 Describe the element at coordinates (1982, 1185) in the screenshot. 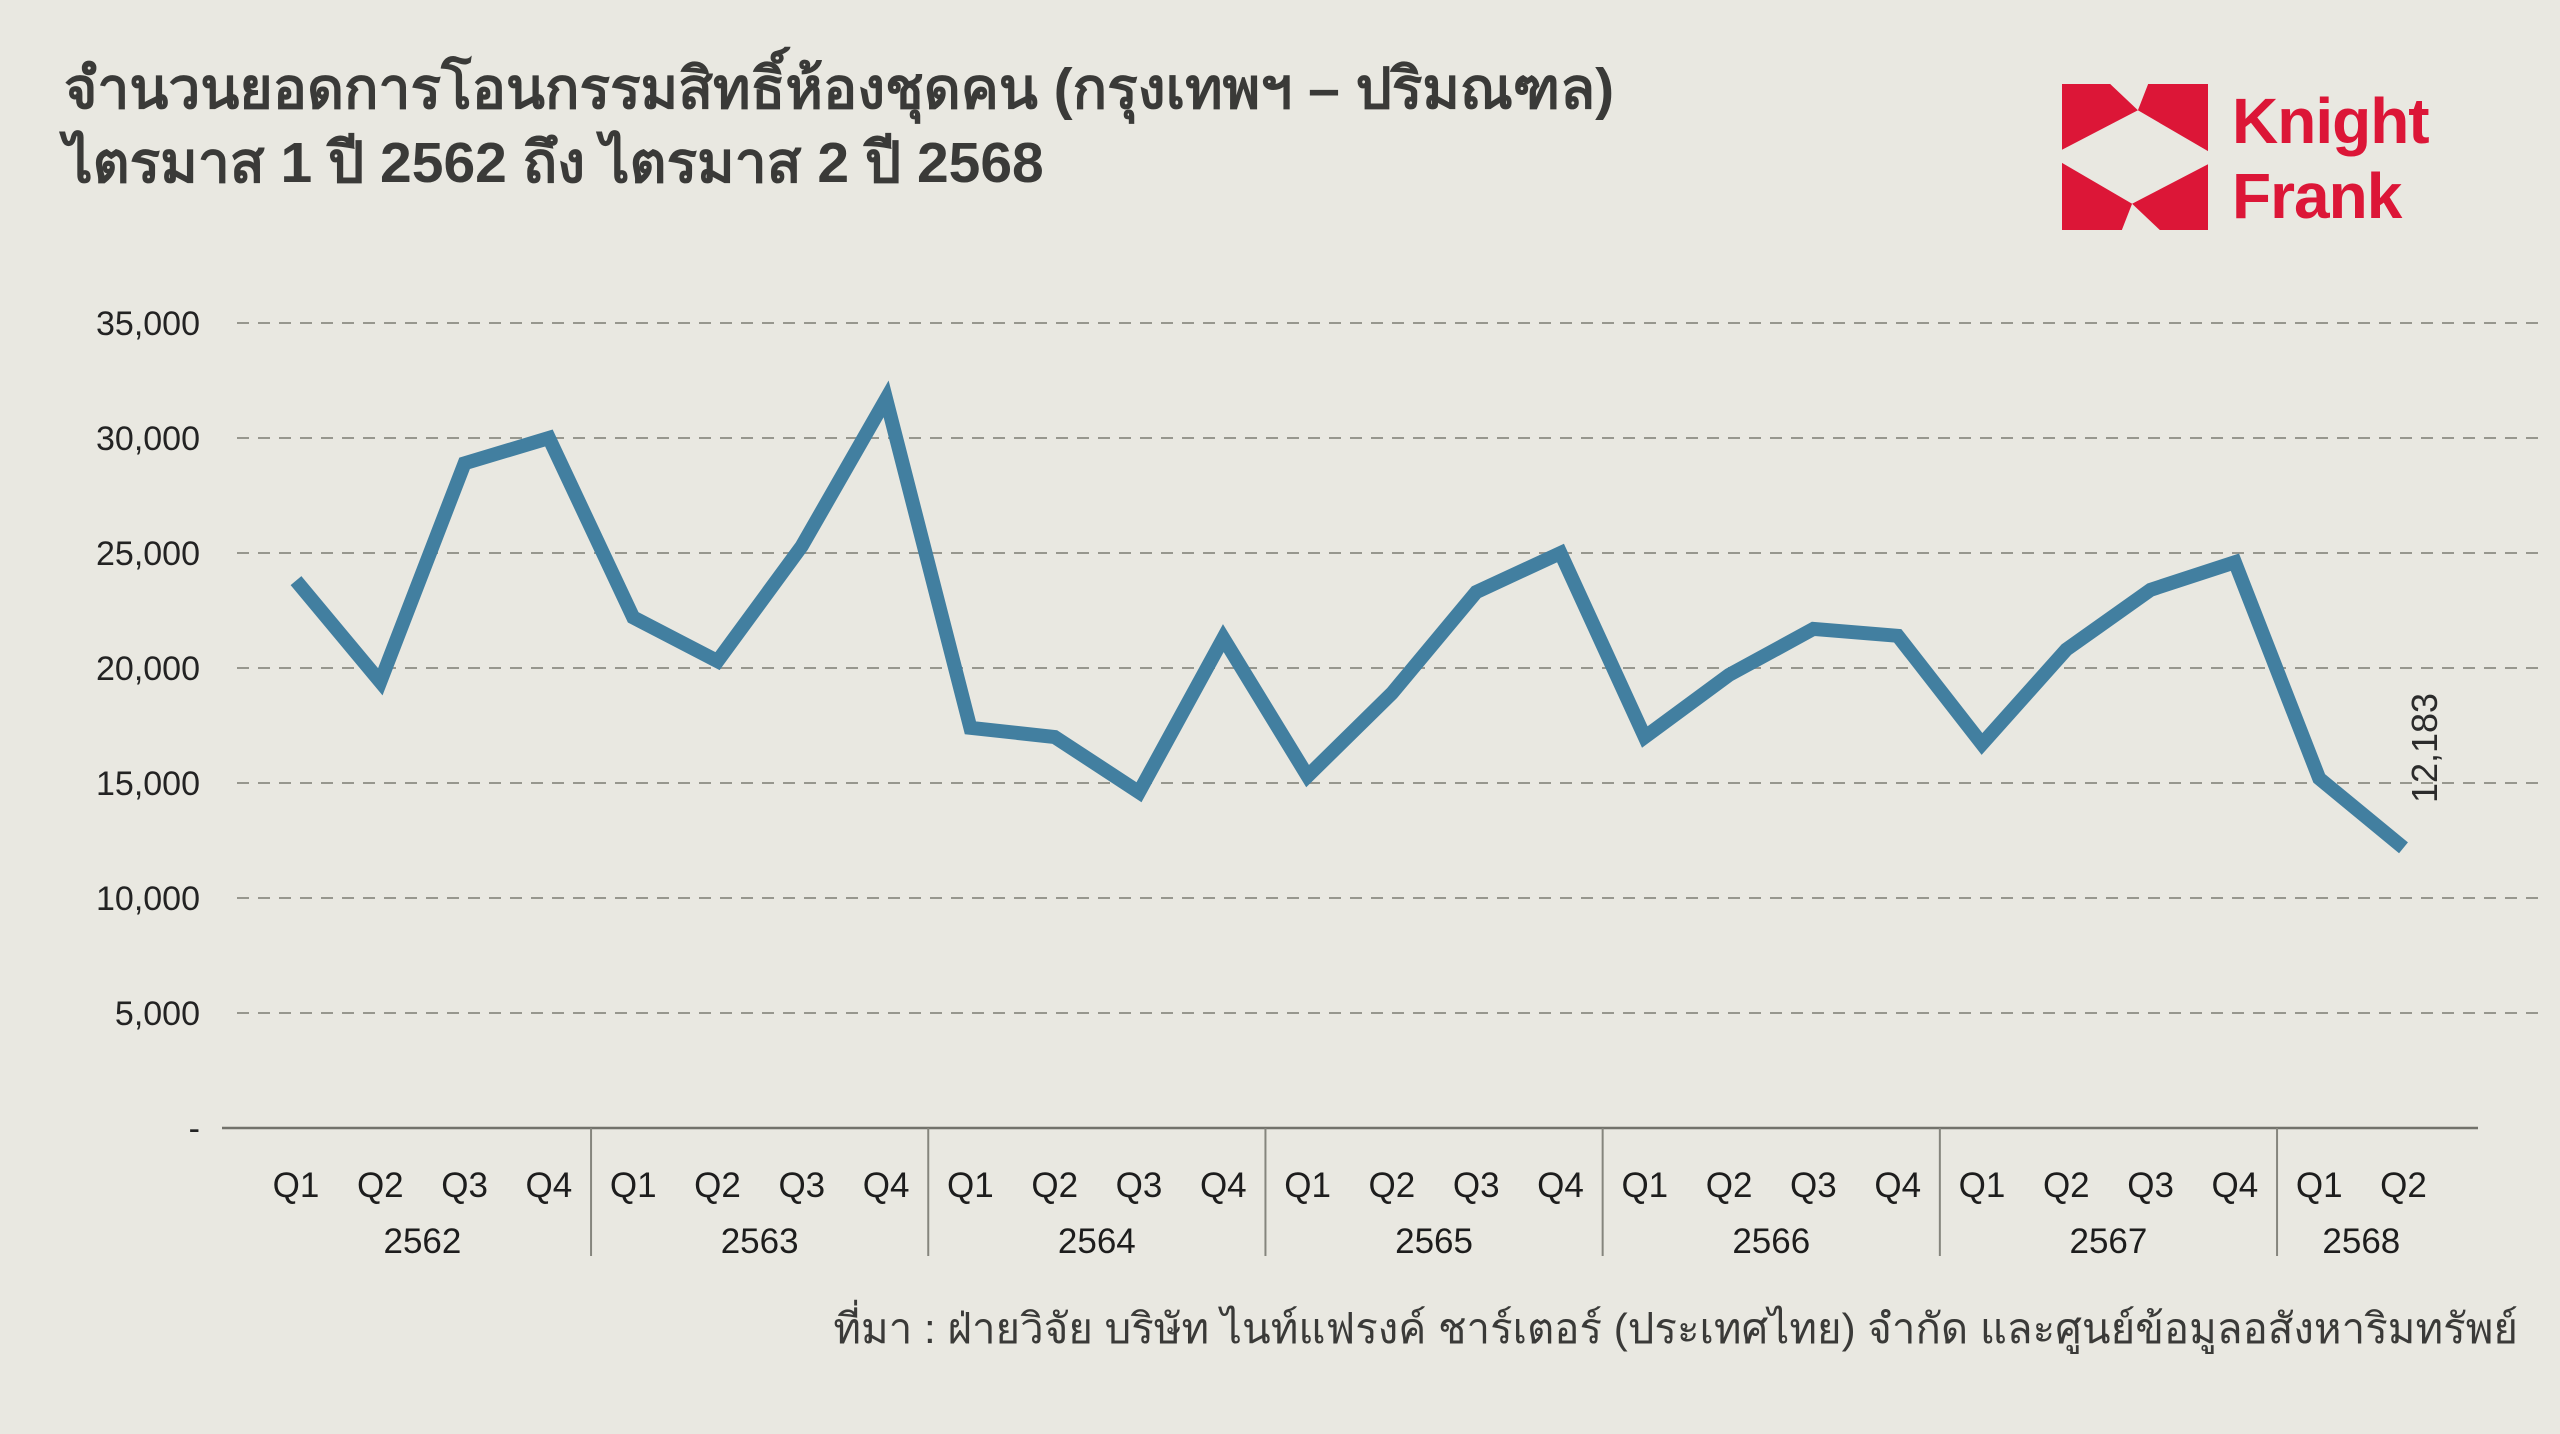

I see `x-tick-label-2567-Q1: Q1` at that location.